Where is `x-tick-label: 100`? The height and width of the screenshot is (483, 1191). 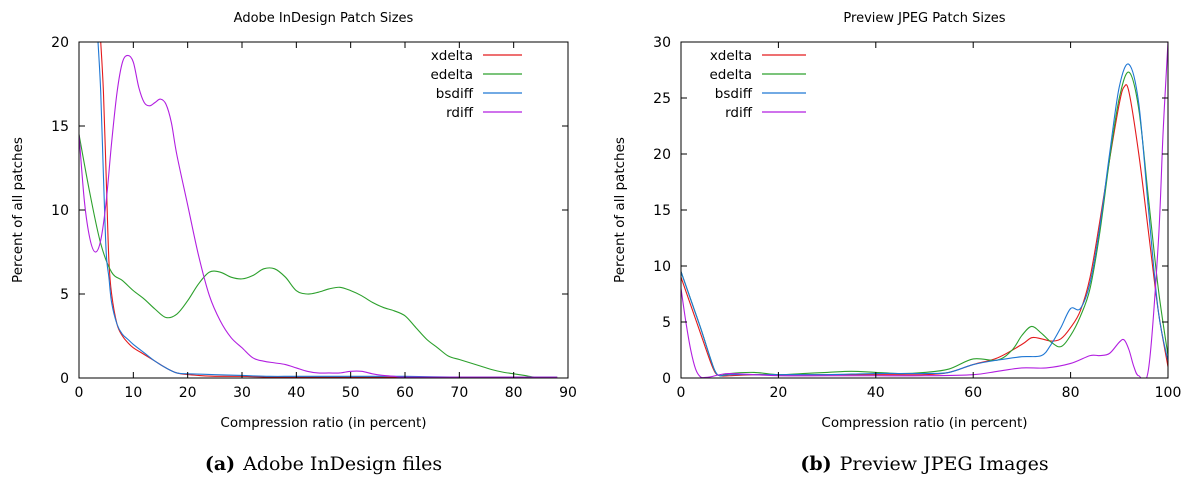 x-tick-label: 100 is located at coordinates (1168, 393).